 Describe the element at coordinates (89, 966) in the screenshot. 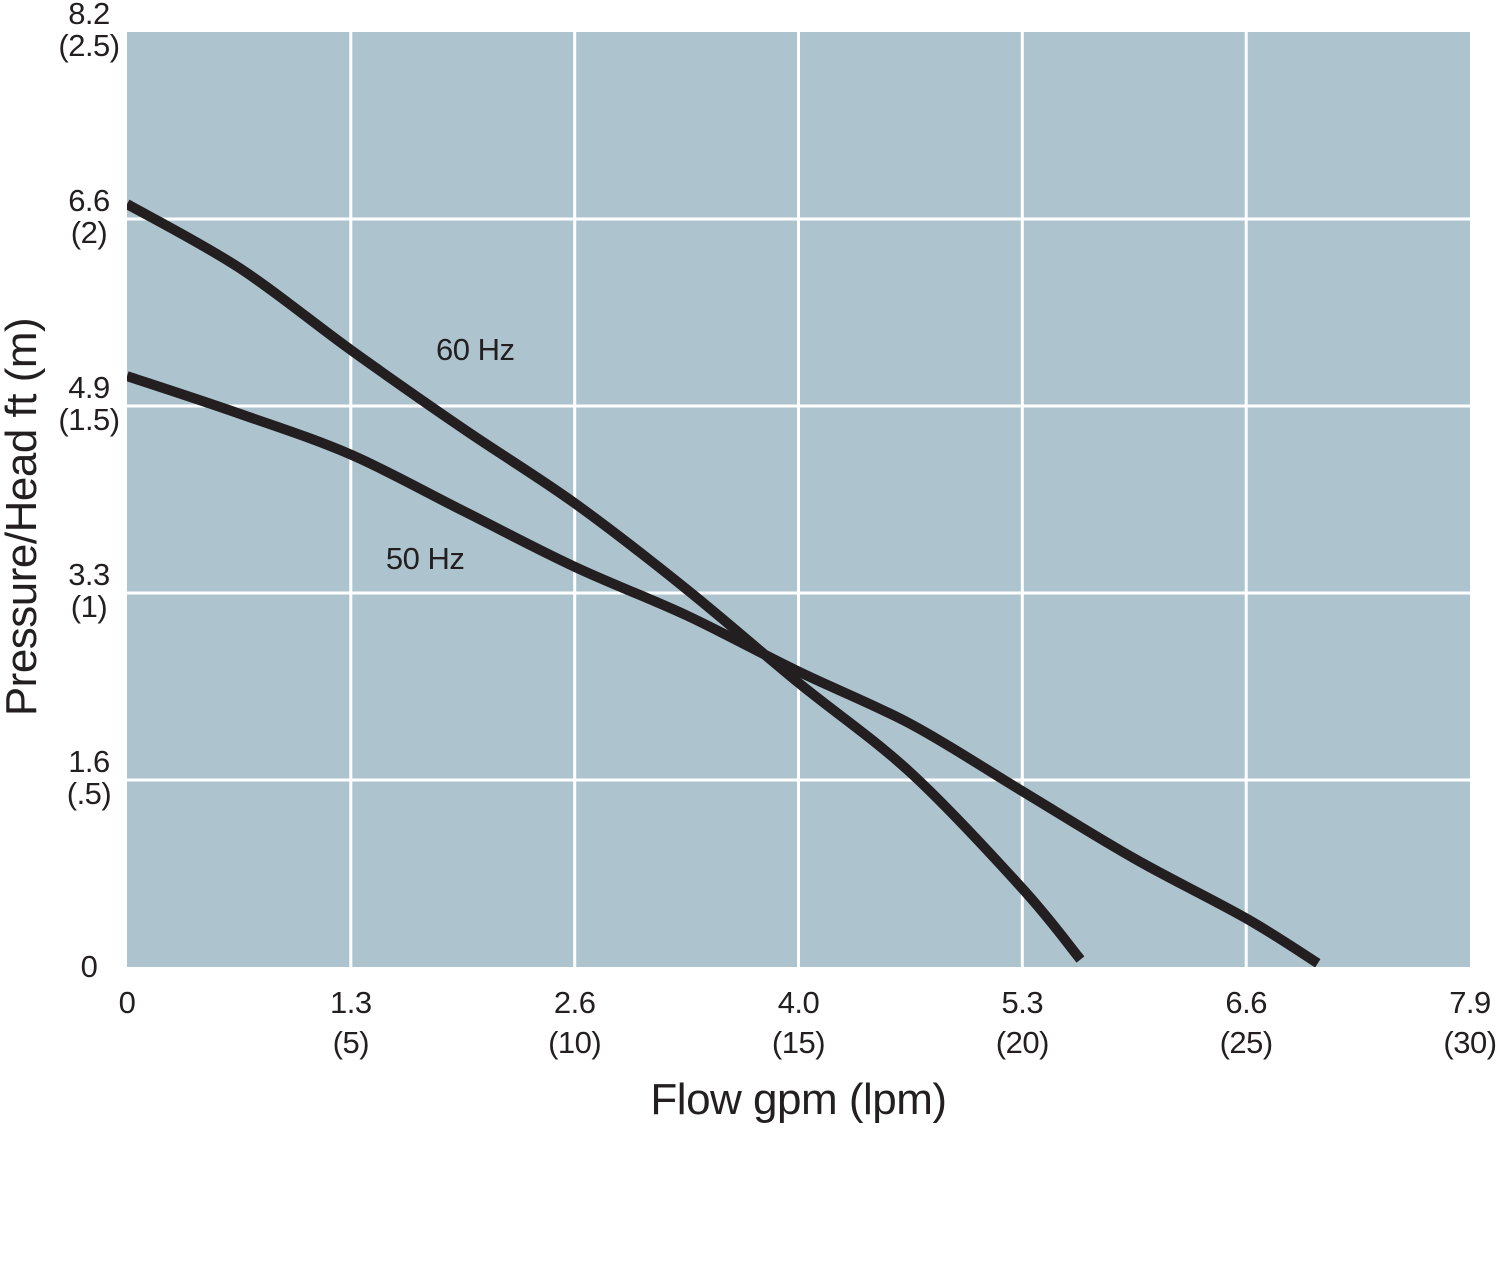

I see `y-tick-label: 0` at that location.